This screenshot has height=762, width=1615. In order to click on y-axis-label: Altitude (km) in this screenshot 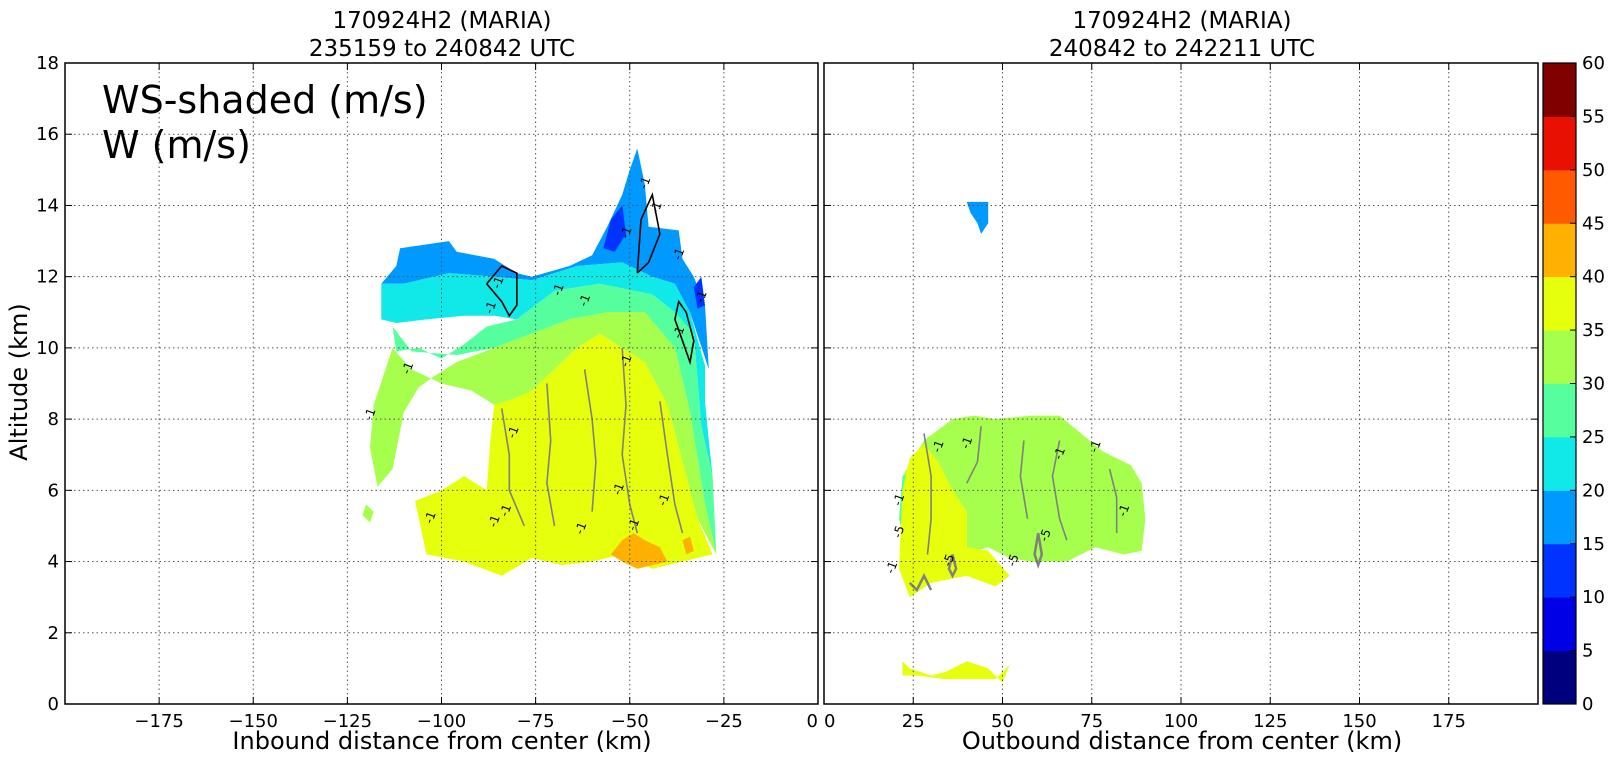, I will do `click(19, 381)`.